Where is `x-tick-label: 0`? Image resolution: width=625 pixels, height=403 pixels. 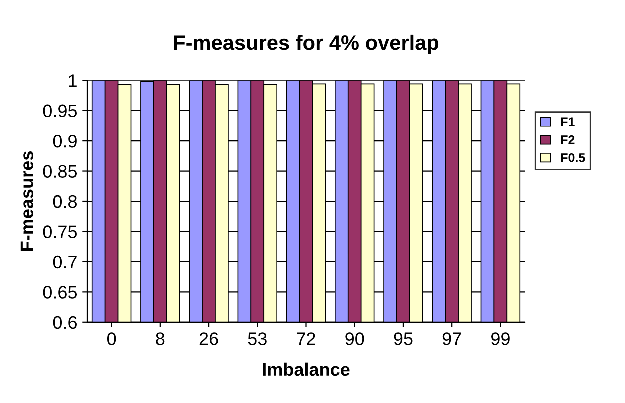
x-tick-label: 0 is located at coordinates (111, 339).